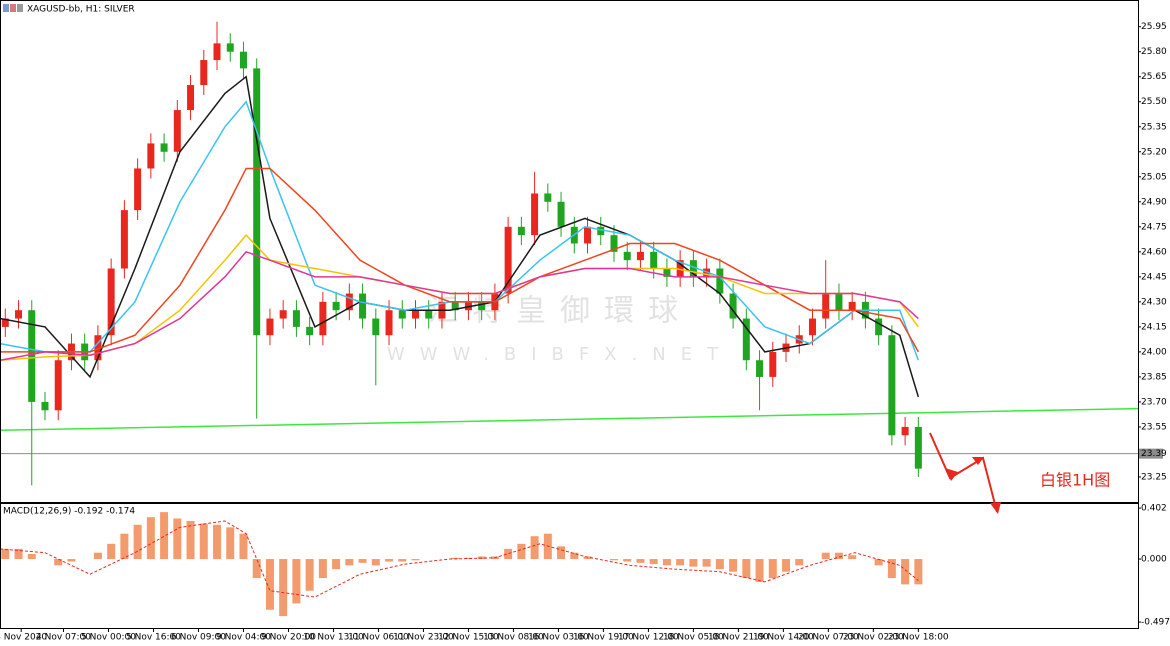 The height and width of the screenshot is (646, 1170). What do you see at coordinates (513, 638) in the screenshot?
I see `x-tick-label: 13 Nov 08:00` at bounding box center [513, 638].